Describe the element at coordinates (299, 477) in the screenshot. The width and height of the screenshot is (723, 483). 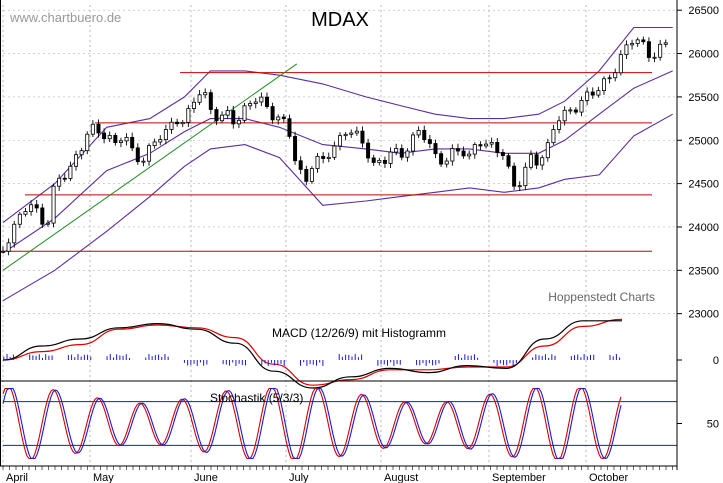
I see `month-label: July` at that location.